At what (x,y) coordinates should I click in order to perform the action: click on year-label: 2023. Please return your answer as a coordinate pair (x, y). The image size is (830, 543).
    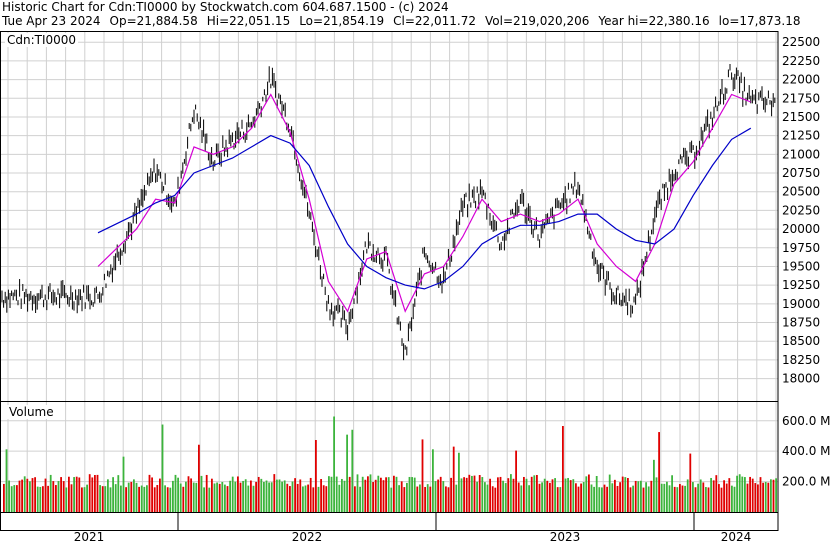
    Looking at the image, I should click on (565, 536).